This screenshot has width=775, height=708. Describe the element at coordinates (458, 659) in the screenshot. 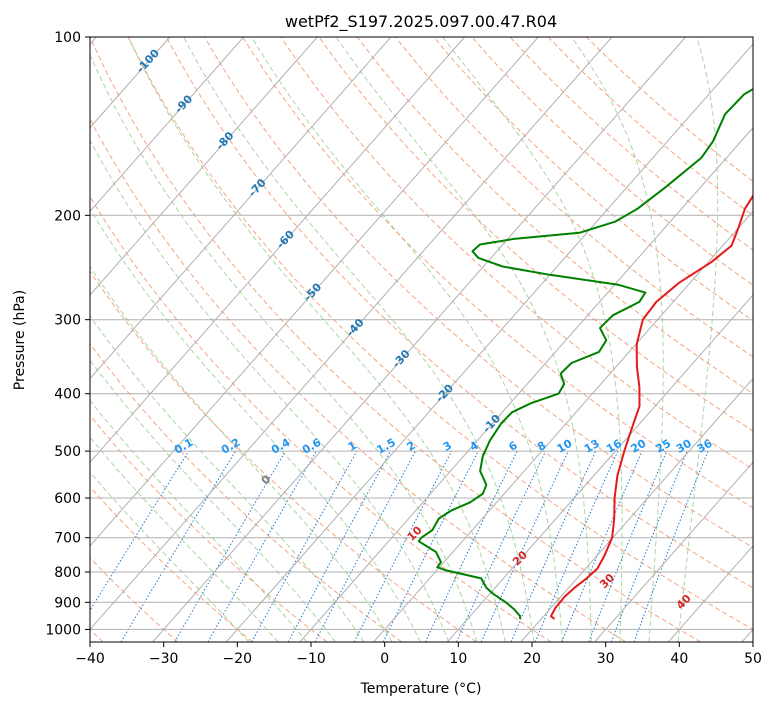

I see `x-tick-label: 10` at that location.